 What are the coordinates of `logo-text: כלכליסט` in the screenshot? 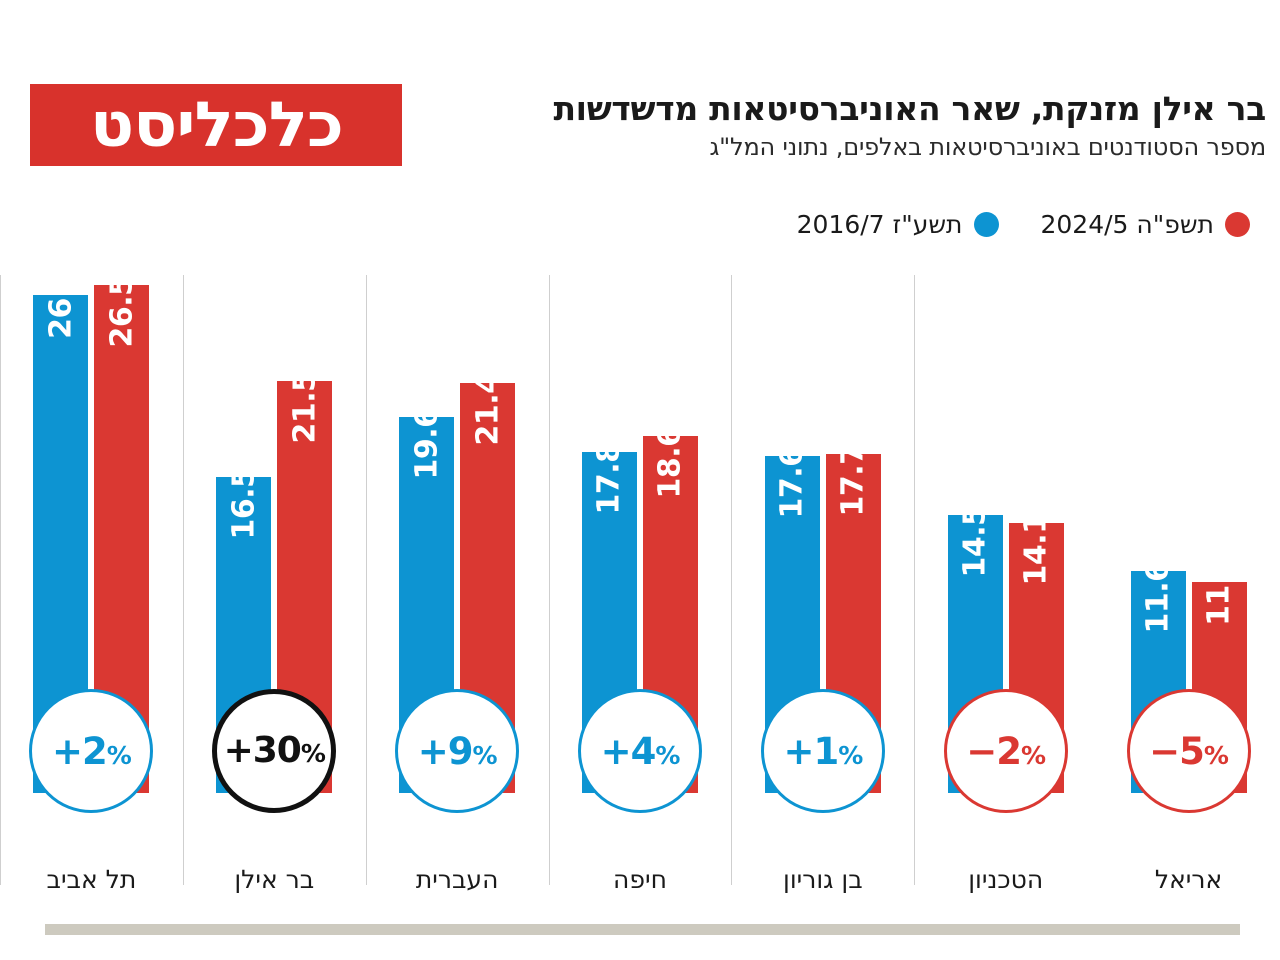 It's located at (216, 124).